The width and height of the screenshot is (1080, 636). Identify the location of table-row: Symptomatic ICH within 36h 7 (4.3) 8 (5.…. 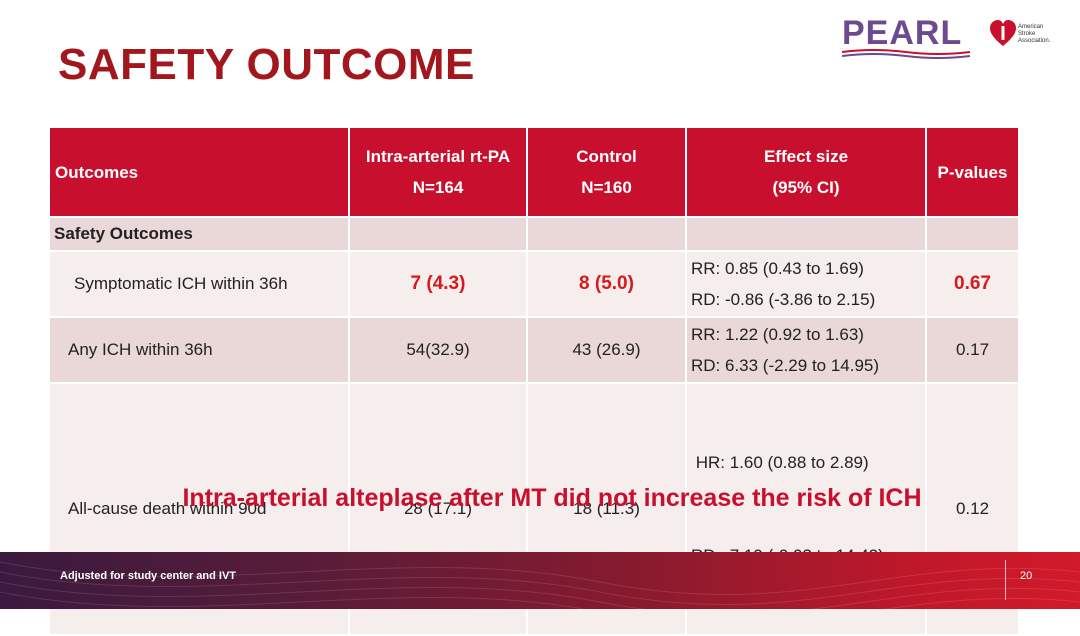
(535, 285).